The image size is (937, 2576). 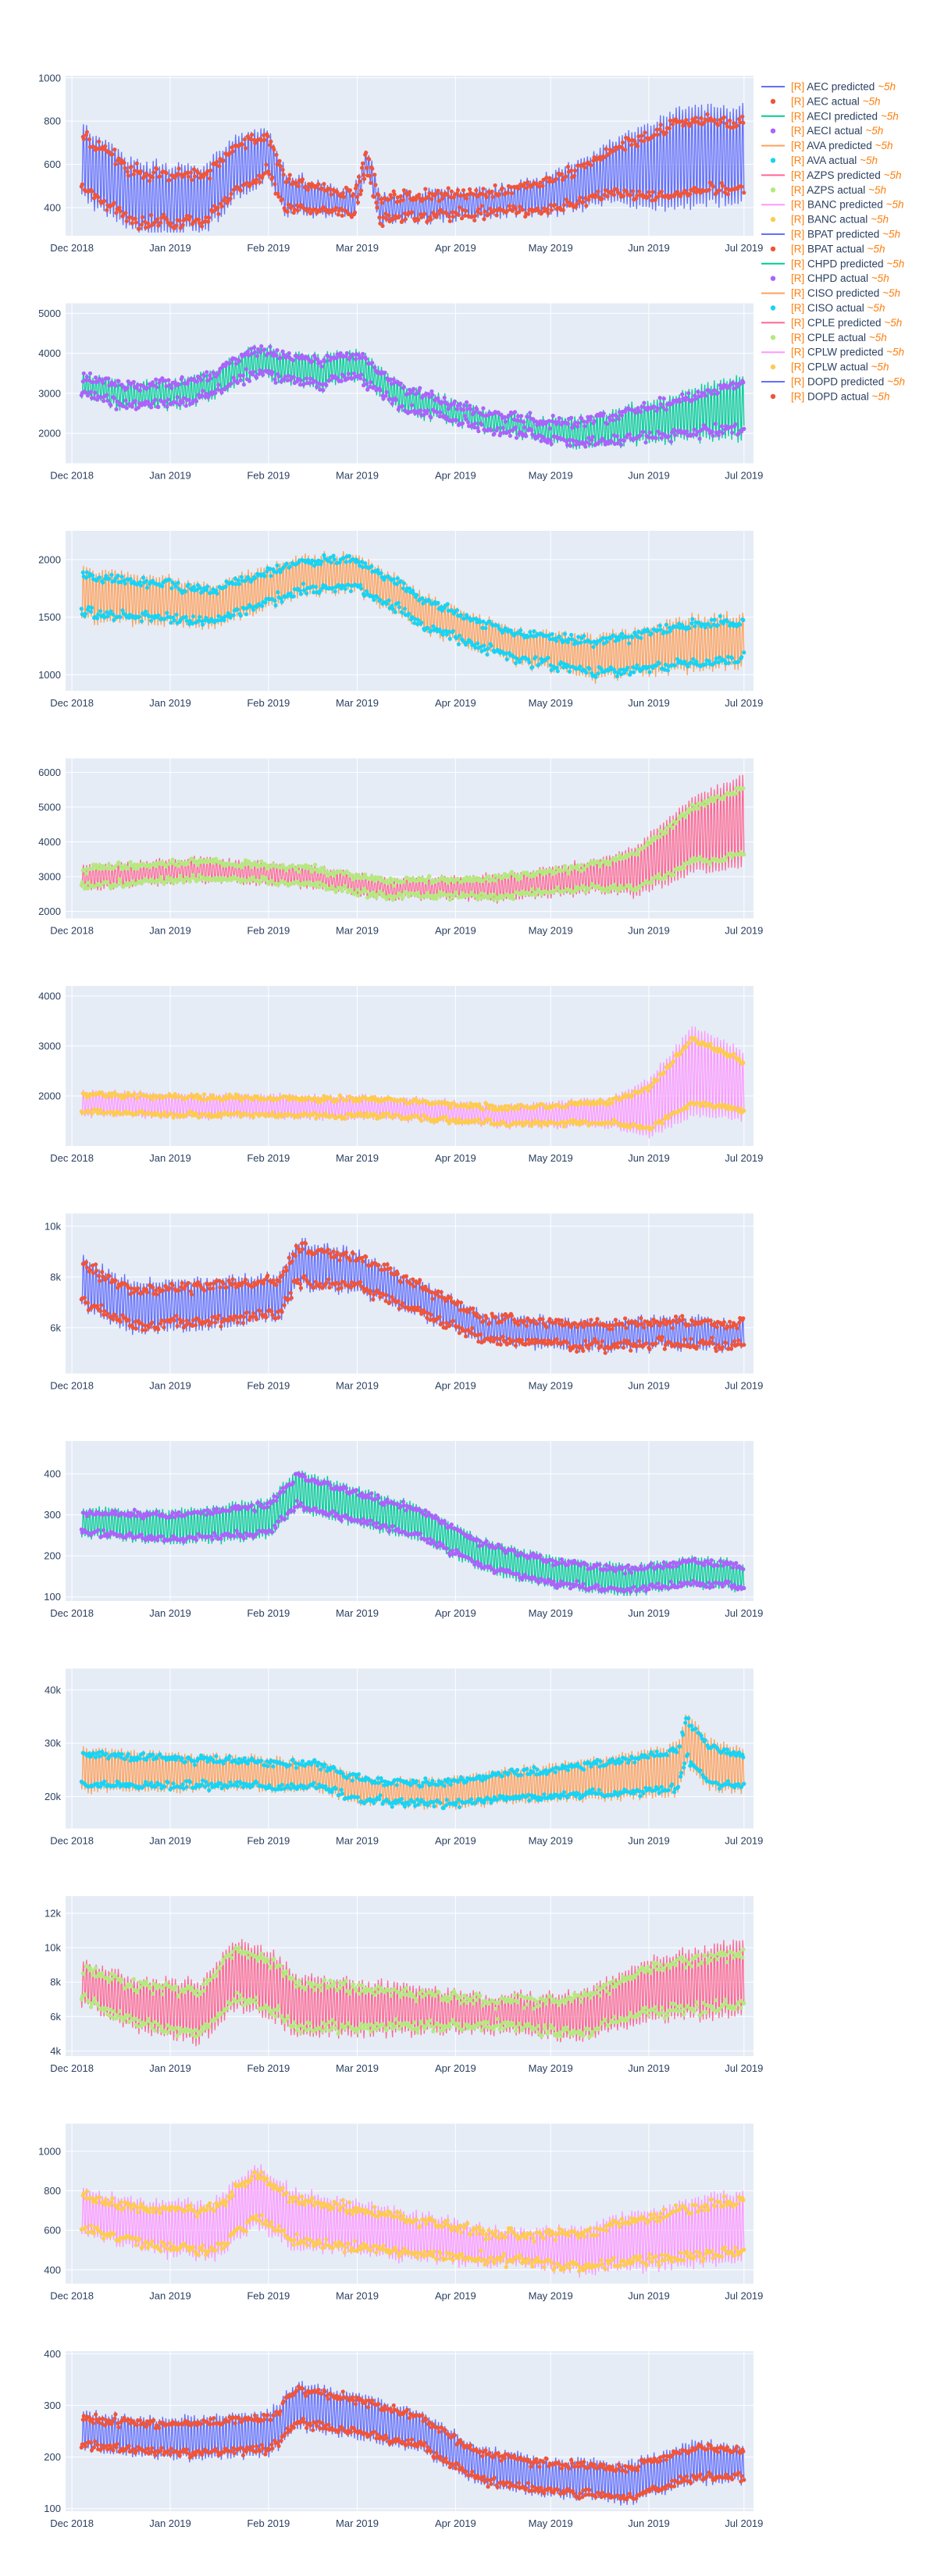 I want to click on x-tick-label: Jan 2019, so click(x=170, y=1158).